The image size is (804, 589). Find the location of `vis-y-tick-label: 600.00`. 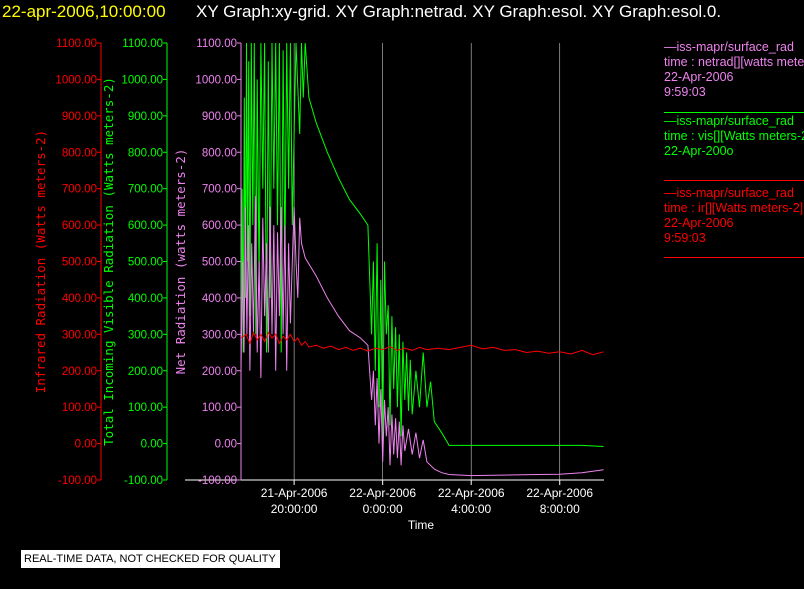

vis-y-tick-label: 600.00 is located at coordinates (145, 226).